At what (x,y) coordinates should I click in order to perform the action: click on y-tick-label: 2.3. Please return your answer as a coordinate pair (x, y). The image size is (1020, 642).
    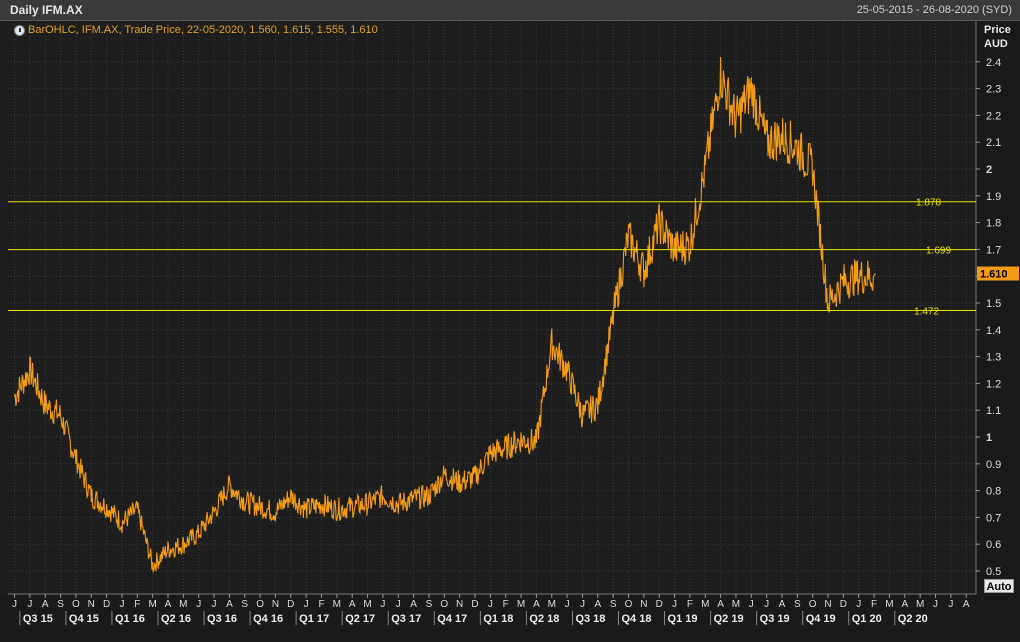
    Looking at the image, I should click on (993, 90).